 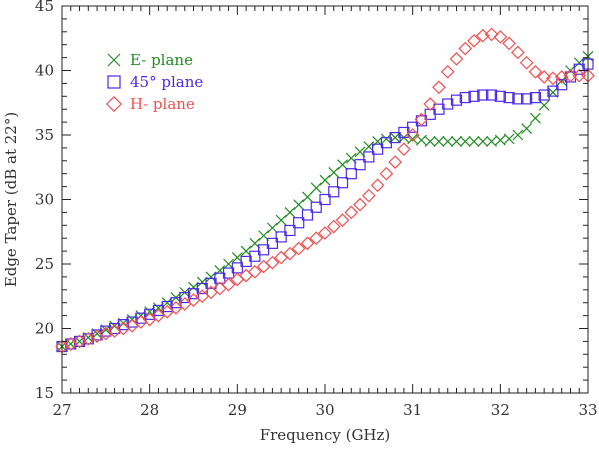 What do you see at coordinates (114, 60) in the screenshot?
I see `legend-marker-x` at bounding box center [114, 60].